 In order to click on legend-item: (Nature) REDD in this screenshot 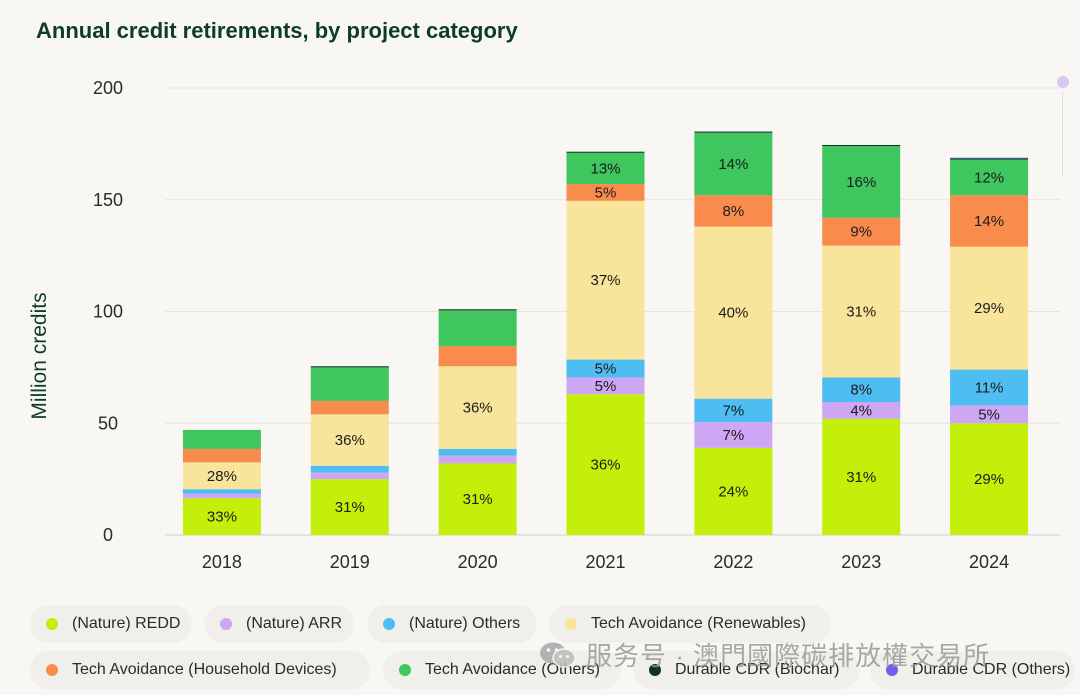, I will do `click(111, 624)`.